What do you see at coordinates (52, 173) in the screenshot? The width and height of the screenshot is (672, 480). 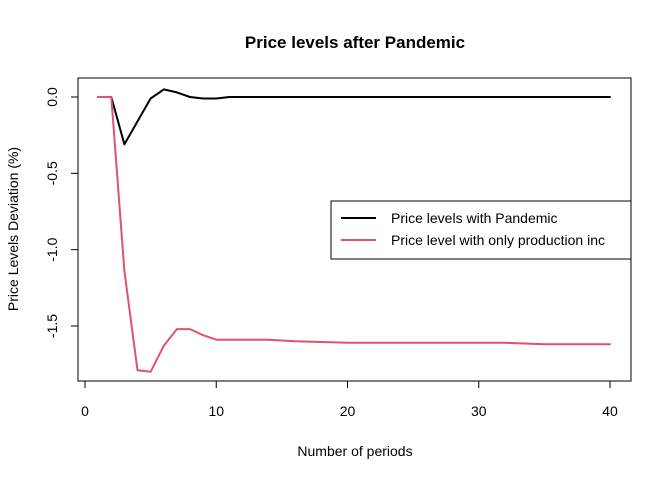 I see `y-tick-label: -0.5` at bounding box center [52, 173].